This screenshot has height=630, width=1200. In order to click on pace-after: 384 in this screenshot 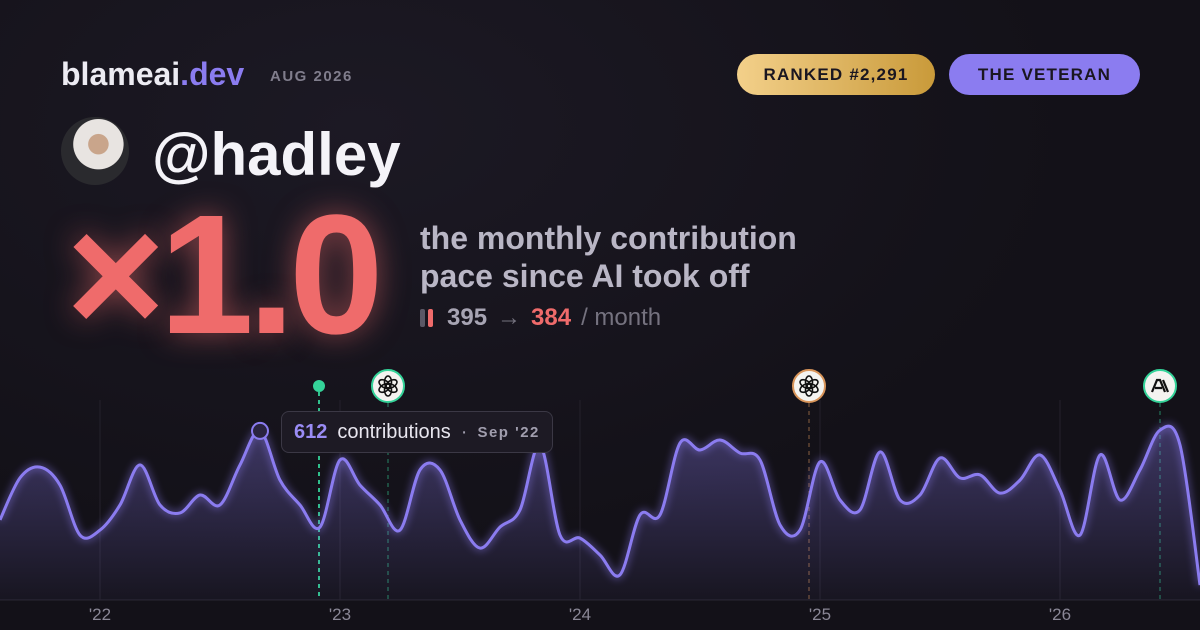, I will do `click(551, 317)`.